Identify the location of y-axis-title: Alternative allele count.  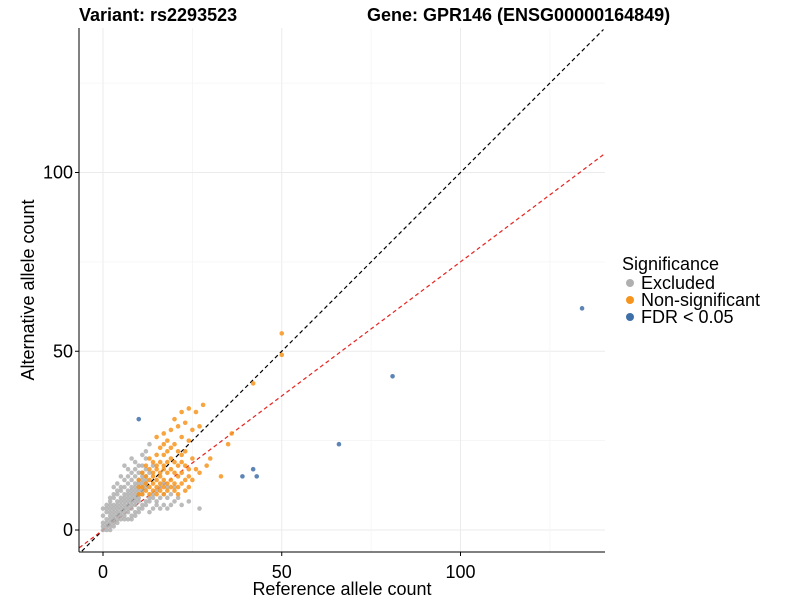
(28, 289).